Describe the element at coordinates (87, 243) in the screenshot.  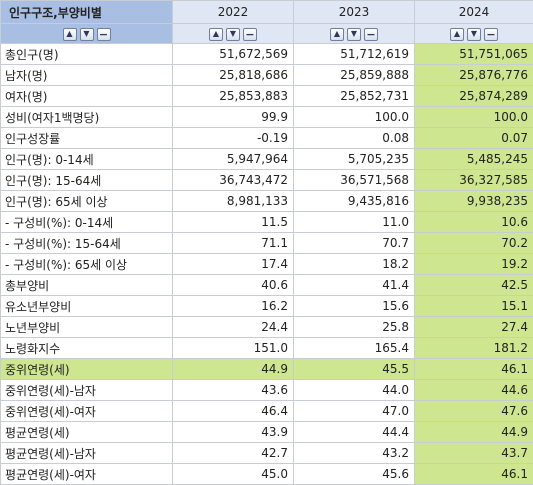
I see `row-label: - 구성비(%): 15-64세` at that location.